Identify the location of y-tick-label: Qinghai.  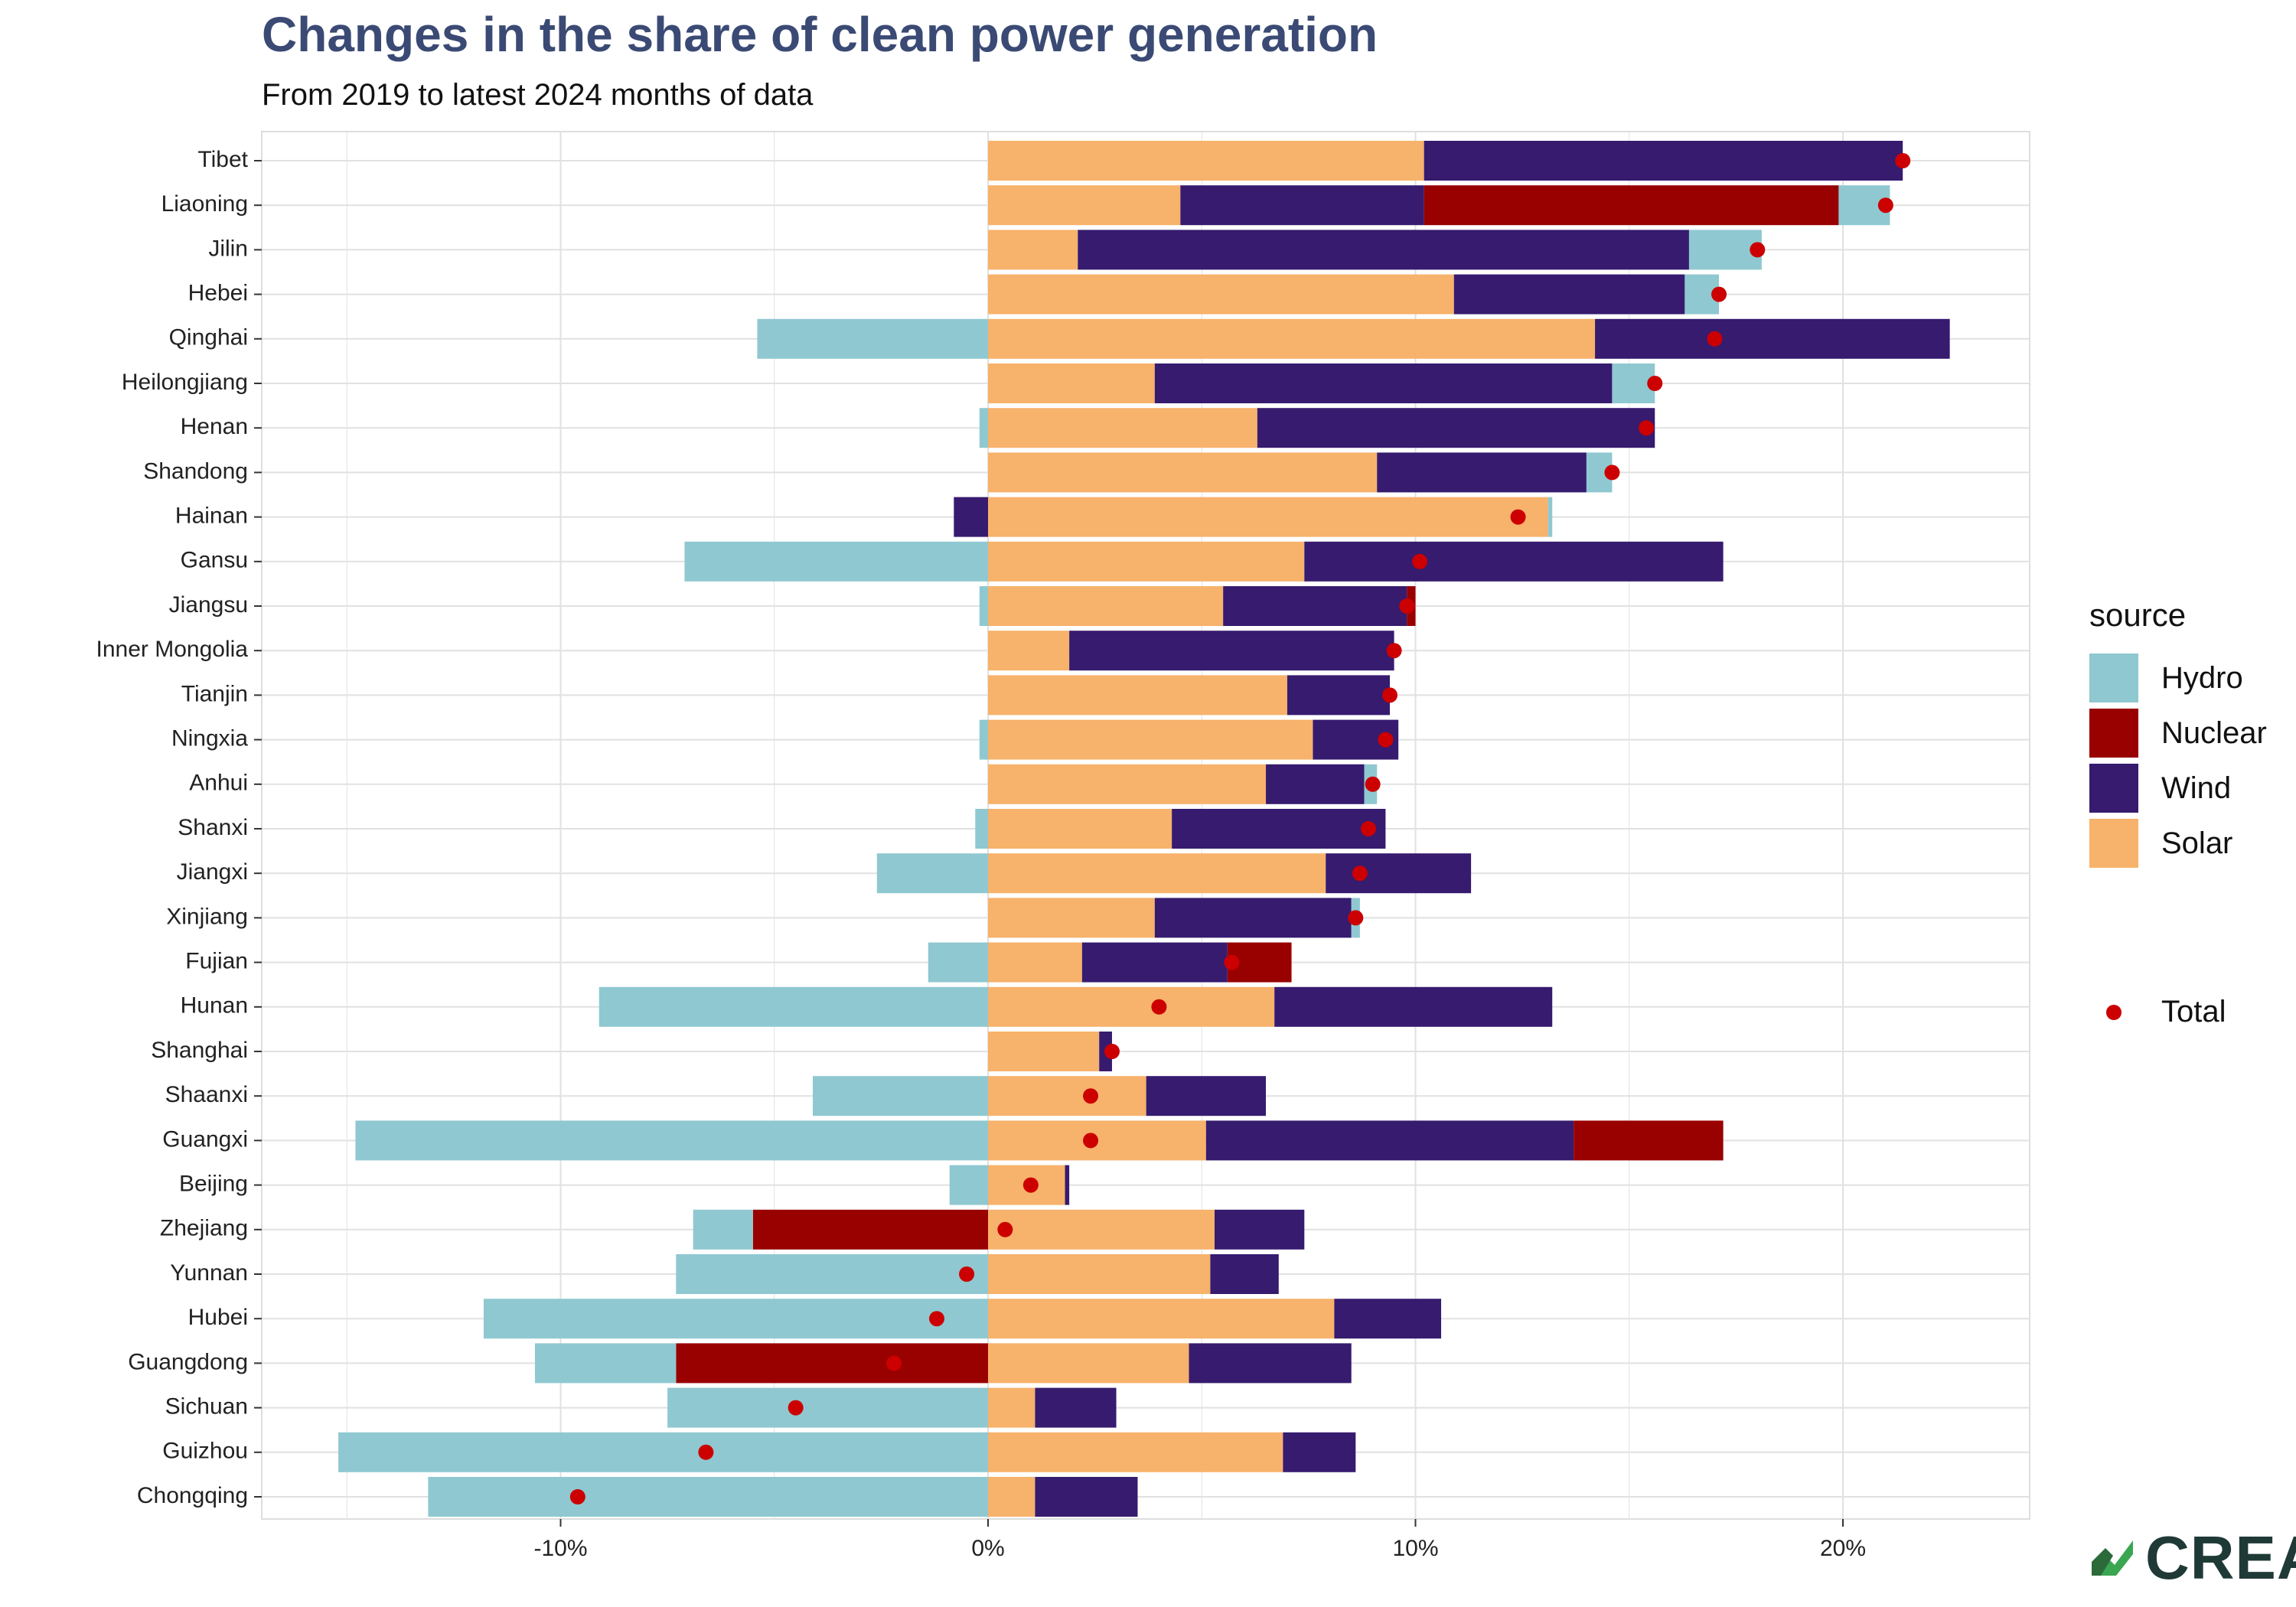
(208, 337).